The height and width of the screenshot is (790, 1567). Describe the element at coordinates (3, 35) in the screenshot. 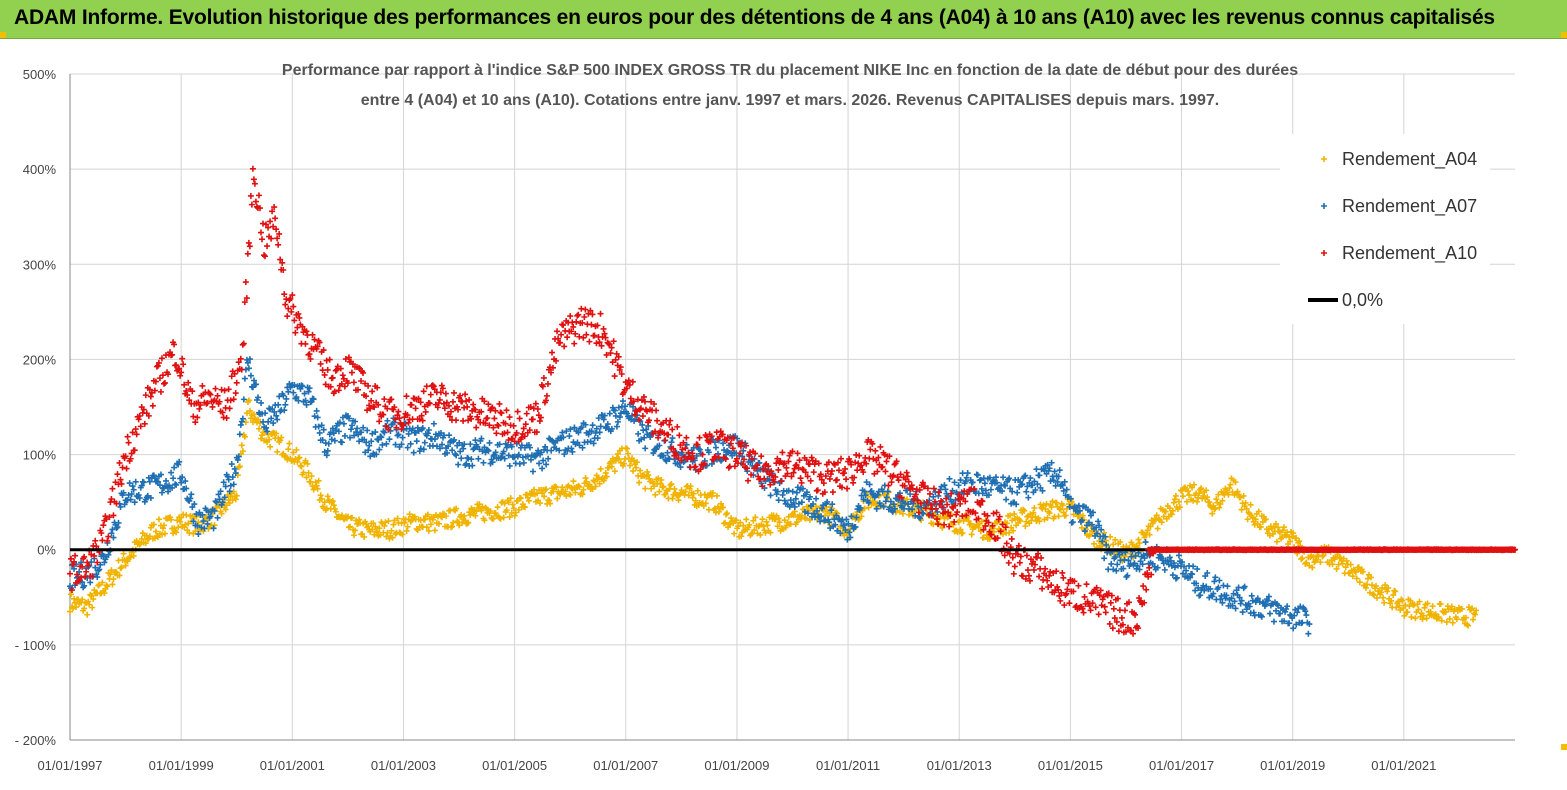

I see `corner-marker` at that location.